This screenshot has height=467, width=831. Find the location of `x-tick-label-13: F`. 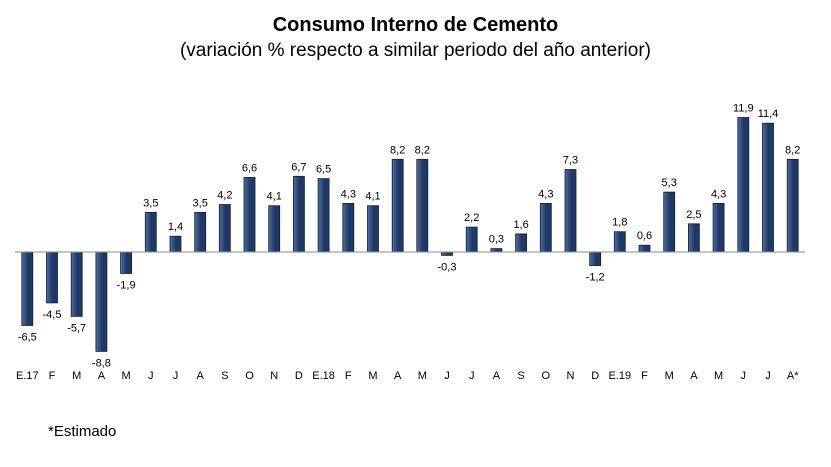

x-tick-label-13: F is located at coordinates (348, 376).